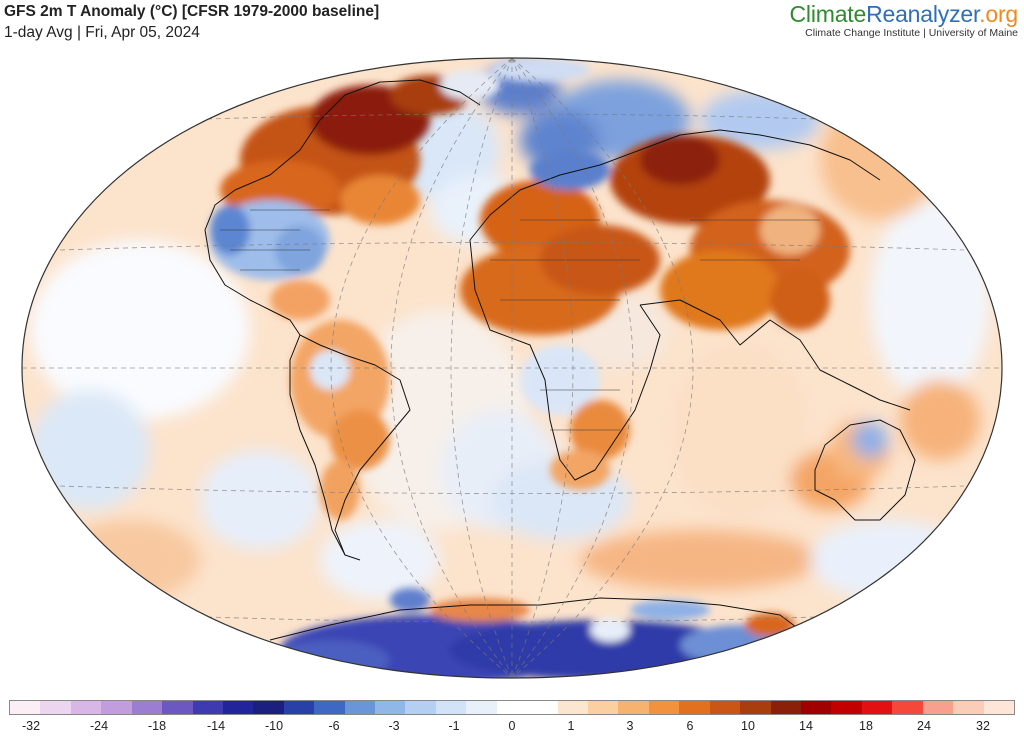 The width and height of the screenshot is (1024, 739). I want to click on legend-tick-label: 0, so click(512, 726).